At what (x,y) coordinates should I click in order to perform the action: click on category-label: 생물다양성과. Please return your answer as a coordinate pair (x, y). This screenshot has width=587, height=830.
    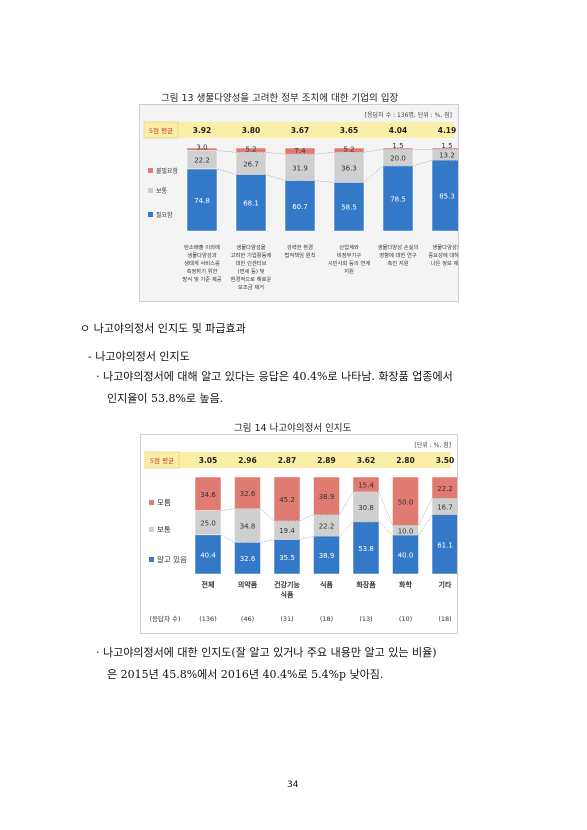
    Looking at the image, I should click on (201, 255).